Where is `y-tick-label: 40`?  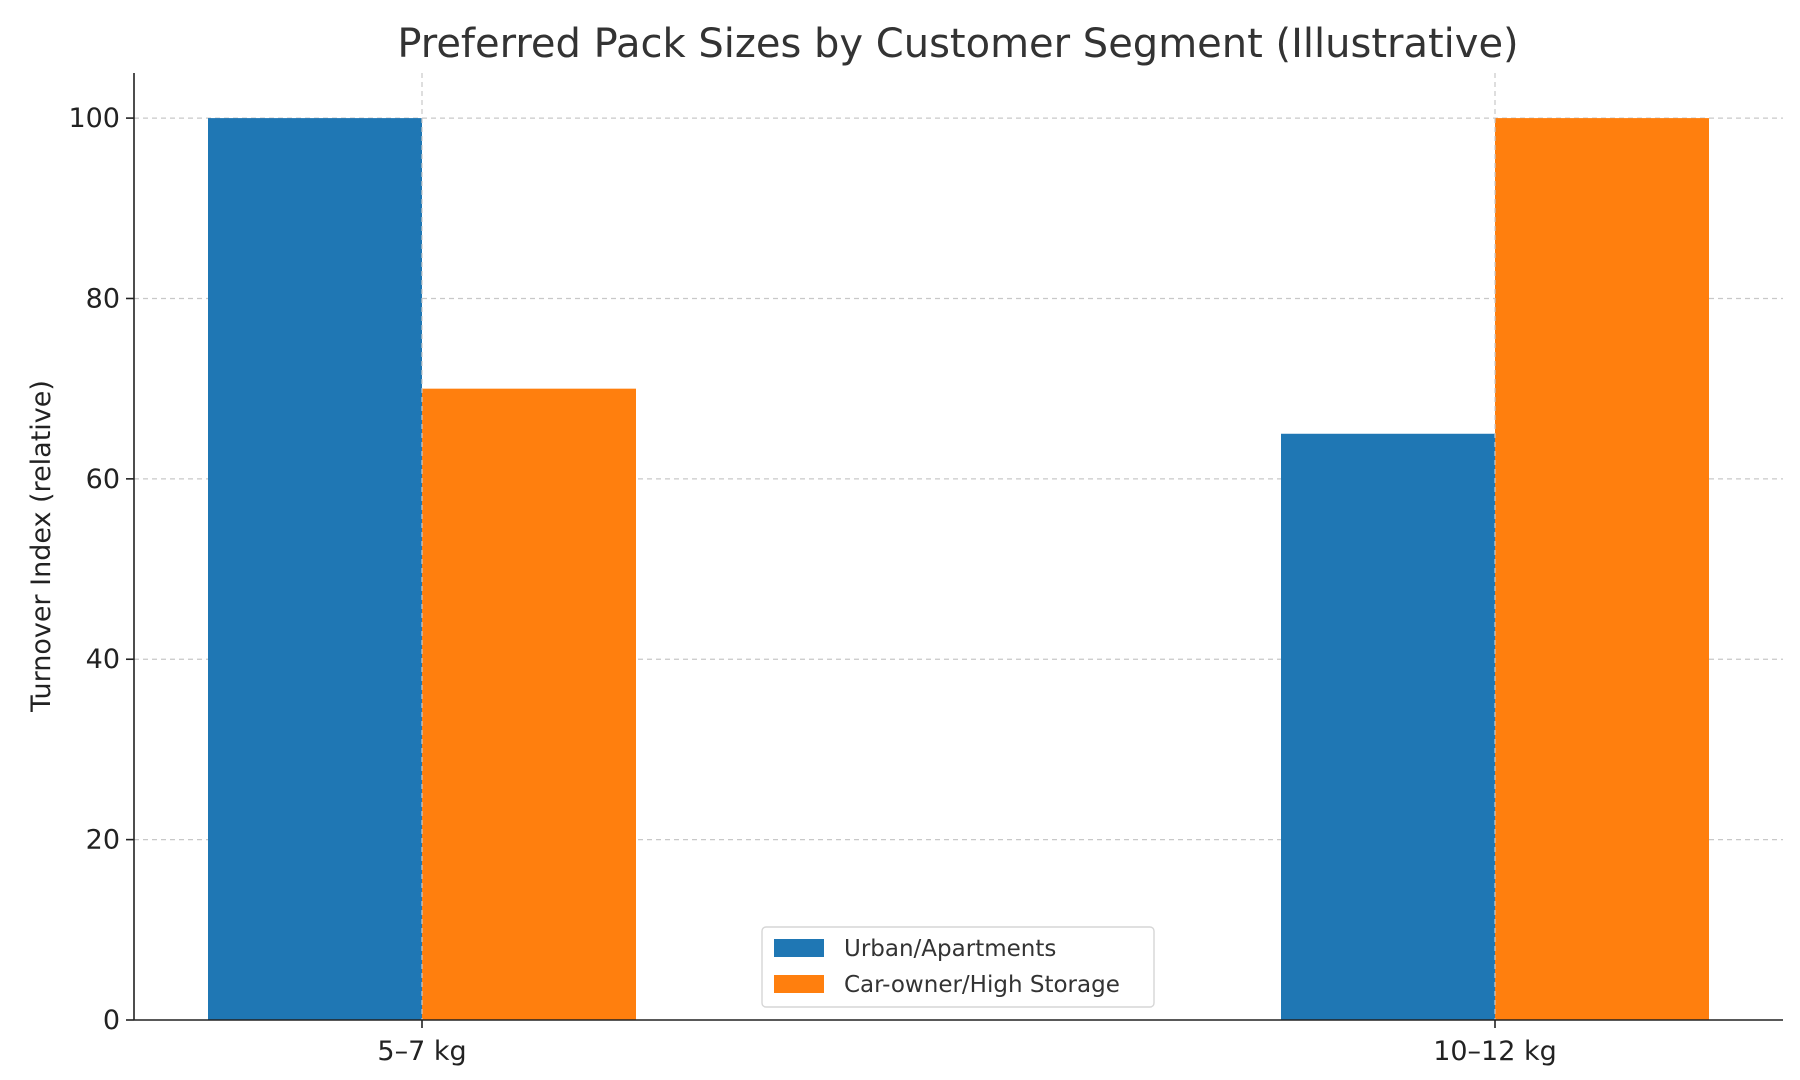
y-tick-label: 40 is located at coordinates (103, 659).